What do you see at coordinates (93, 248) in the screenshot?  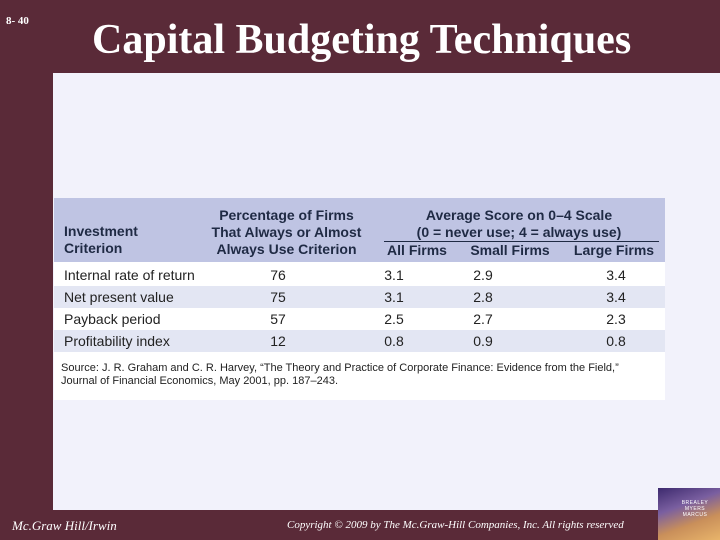 I see `header-criterion-line-2: Criterion` at bounding box center [93, 248].